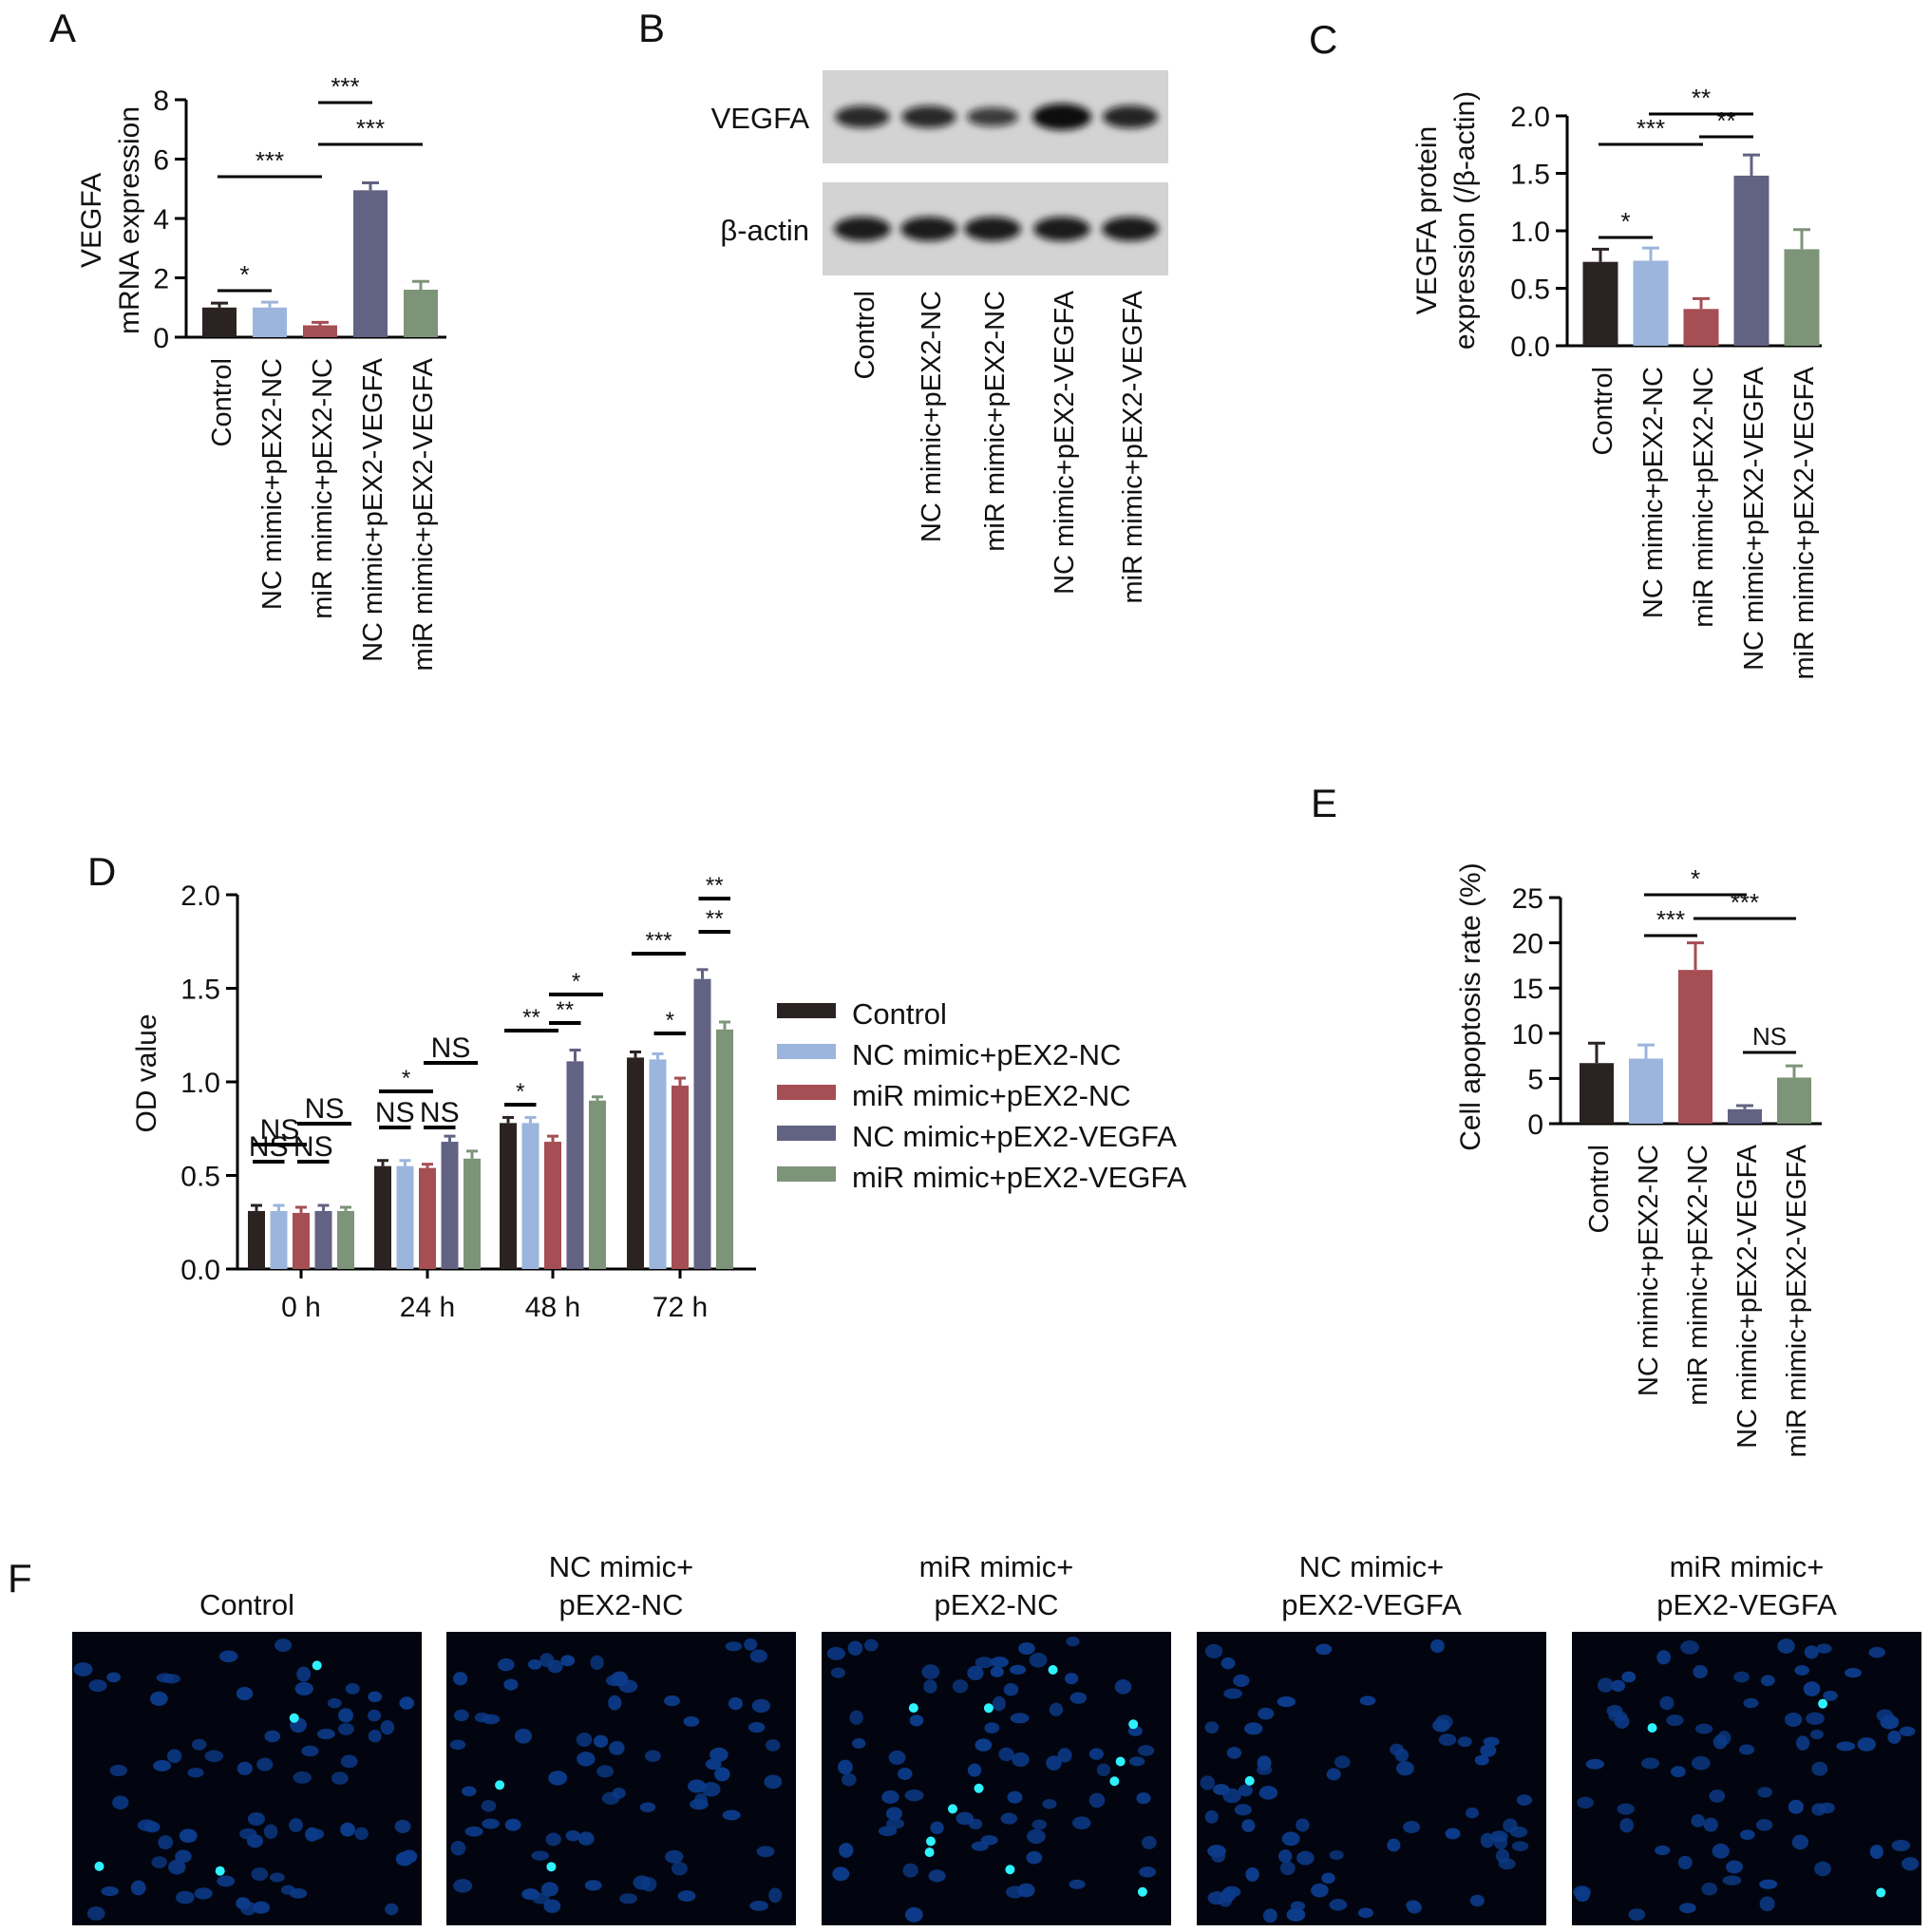  I want to click on y-tick-label: 1.5, so click(200, 990).